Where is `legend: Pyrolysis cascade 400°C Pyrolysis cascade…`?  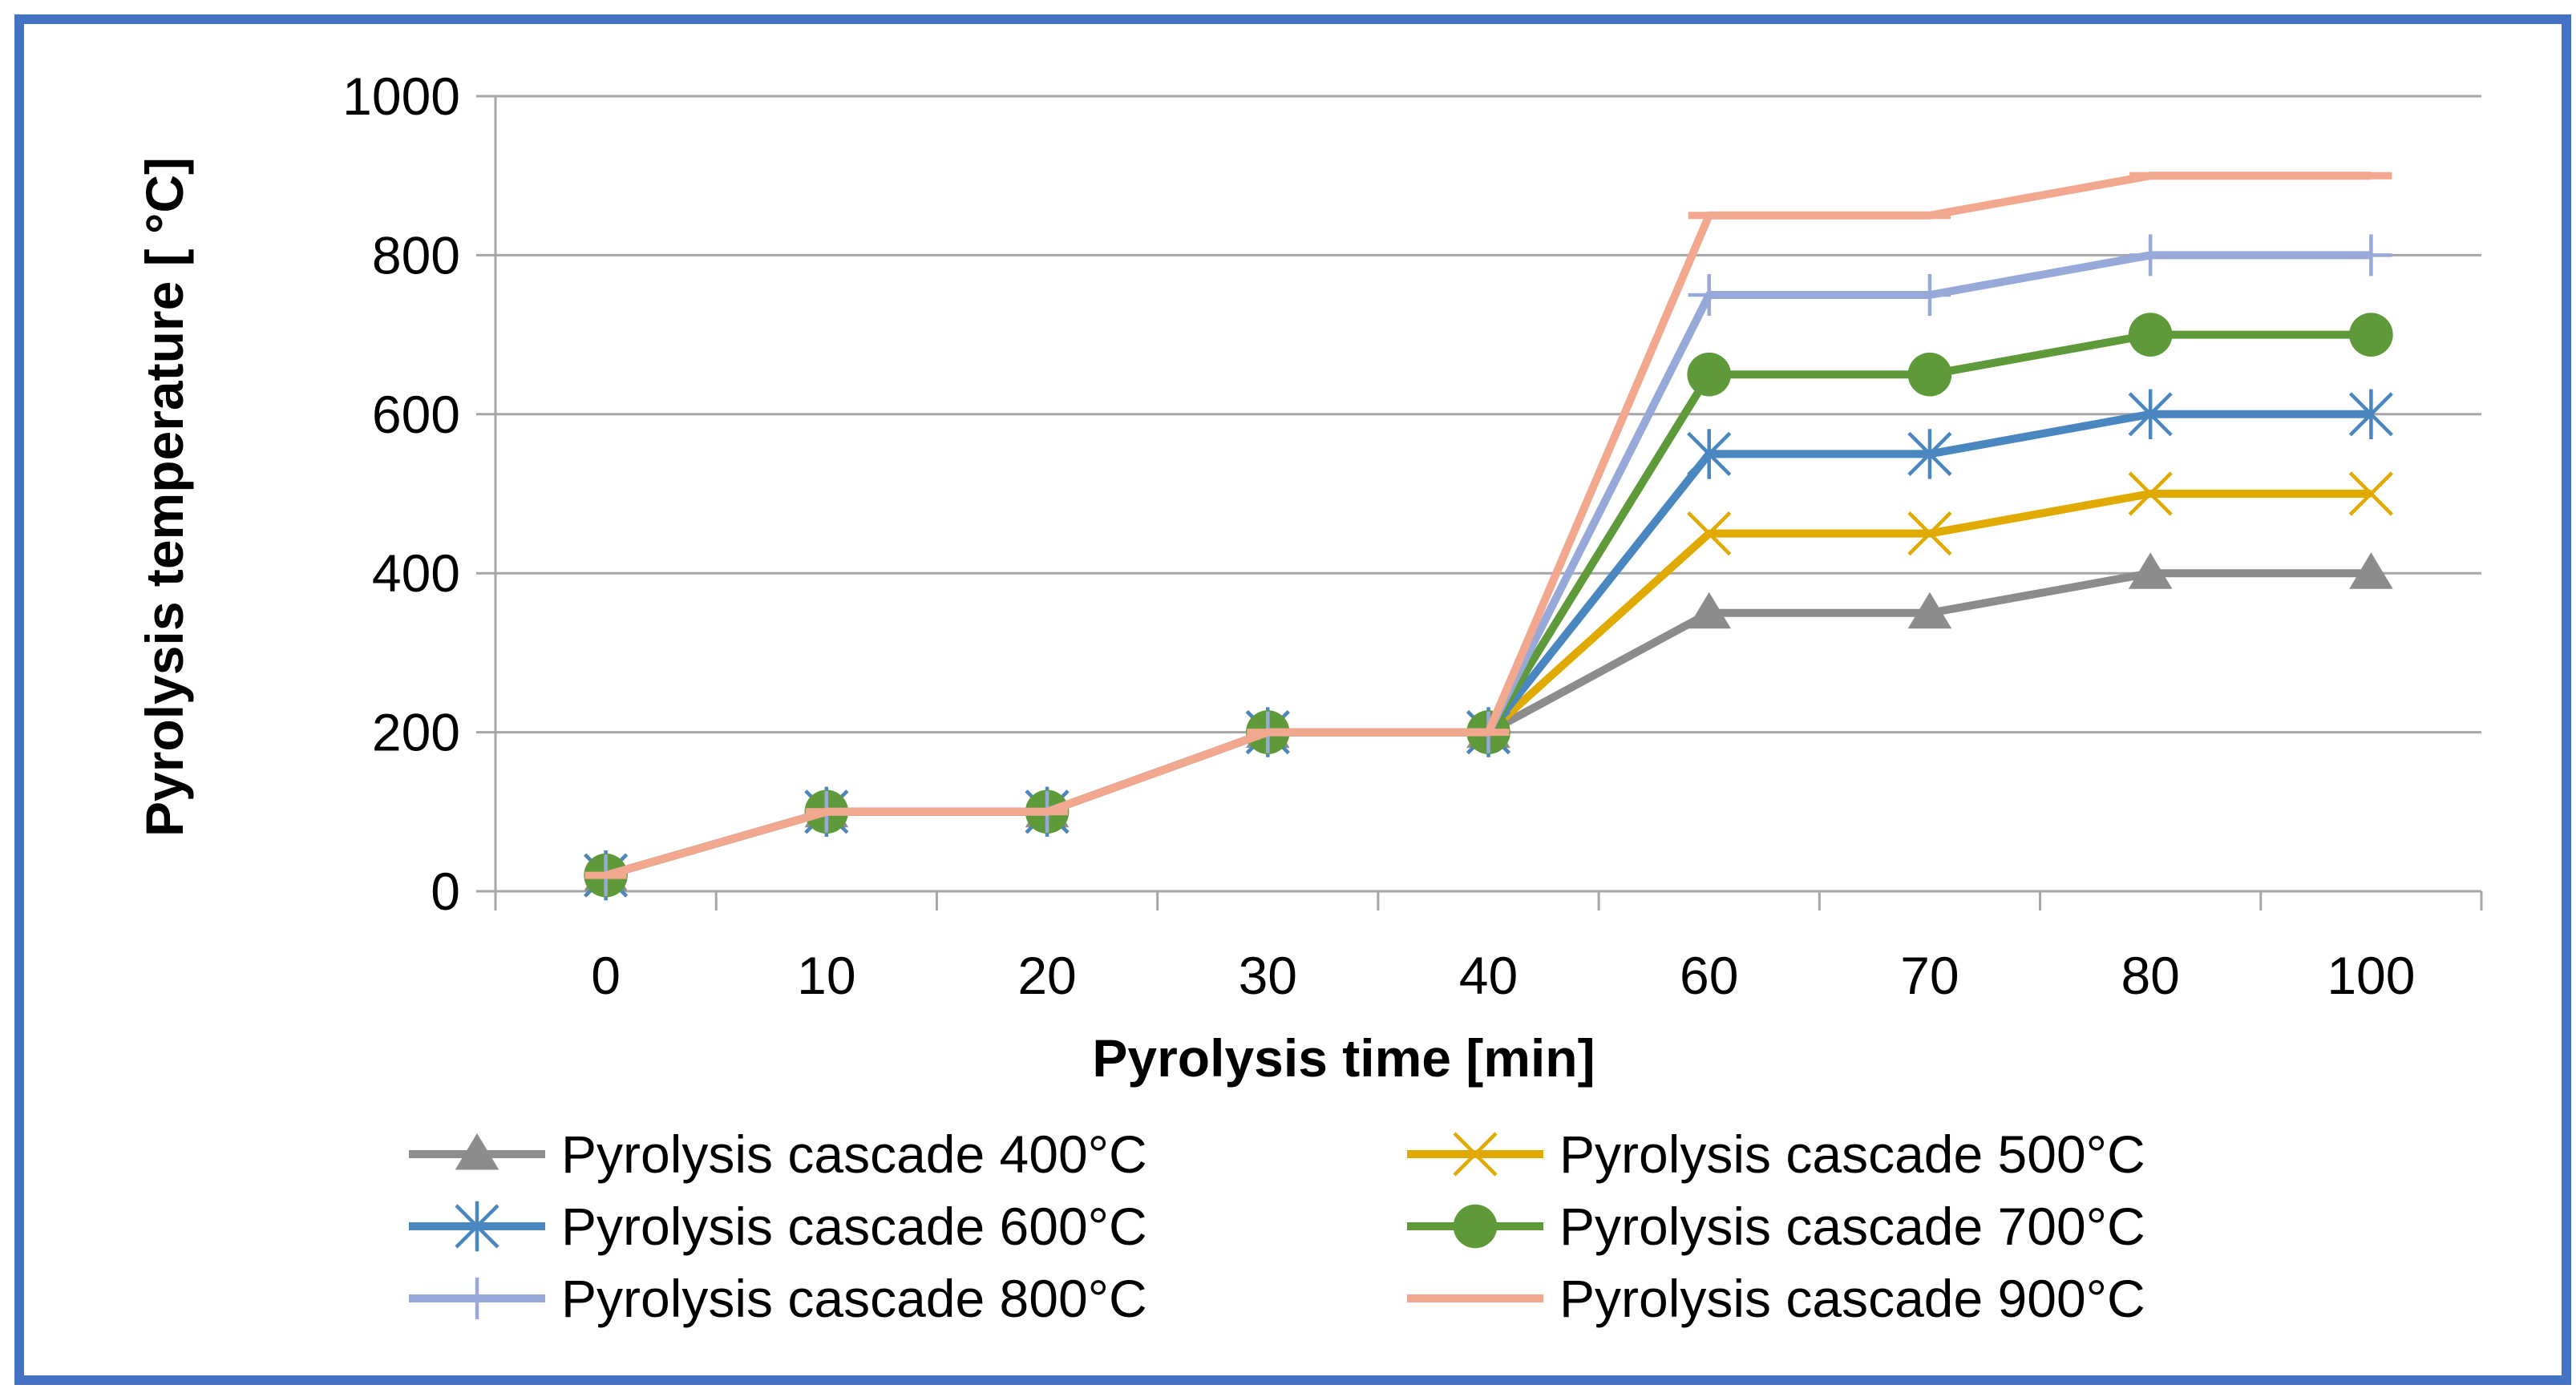 legend: Pyrolysis cascade 400°C Pyrolysis cascade… is located at coordinates (1277, 1226).